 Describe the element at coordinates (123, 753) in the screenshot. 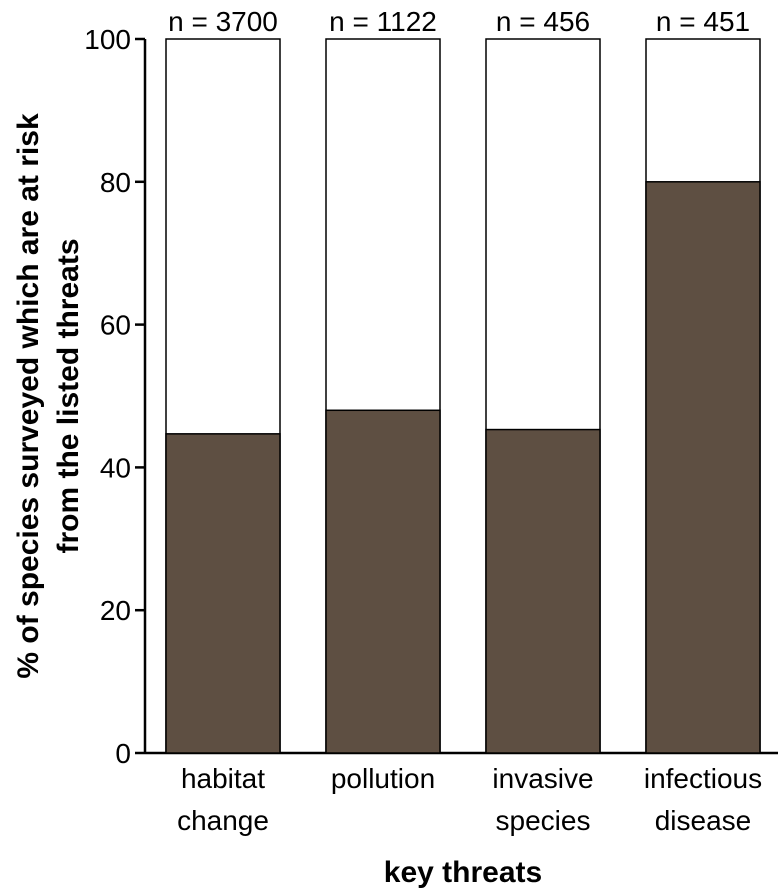

I see `y-tick-label-0: 0` at that location.